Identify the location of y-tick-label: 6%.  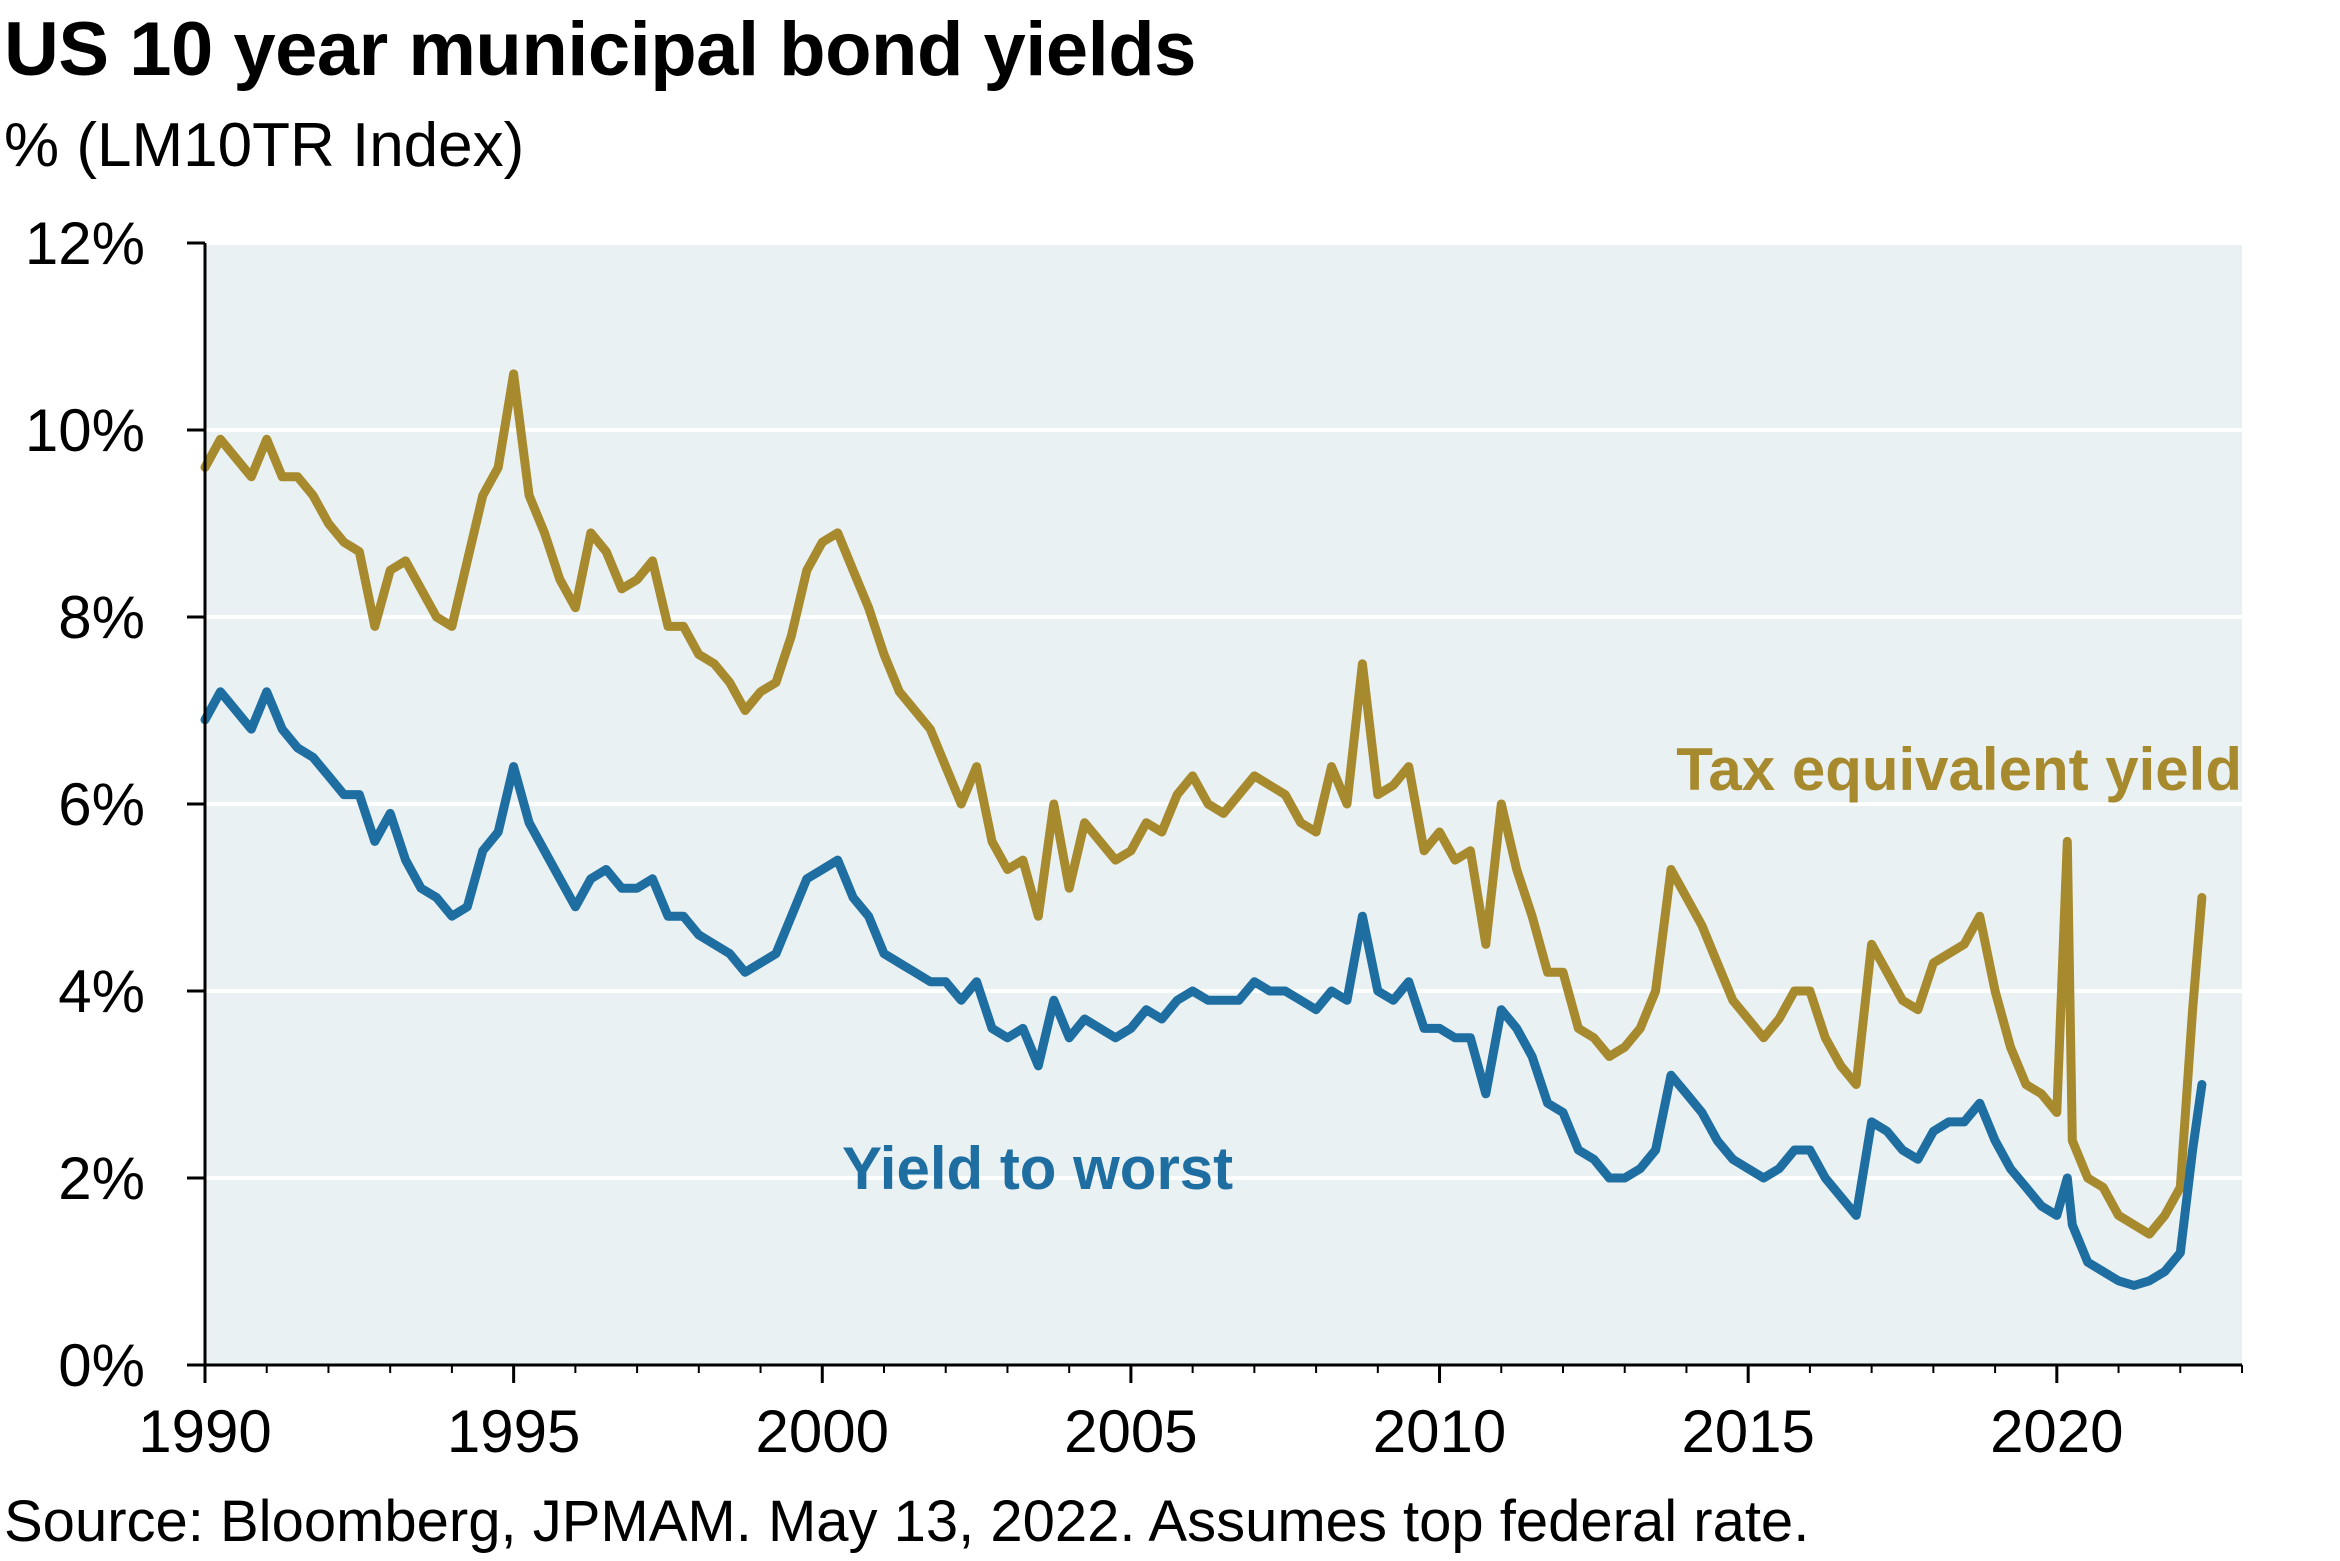
(101, 804).